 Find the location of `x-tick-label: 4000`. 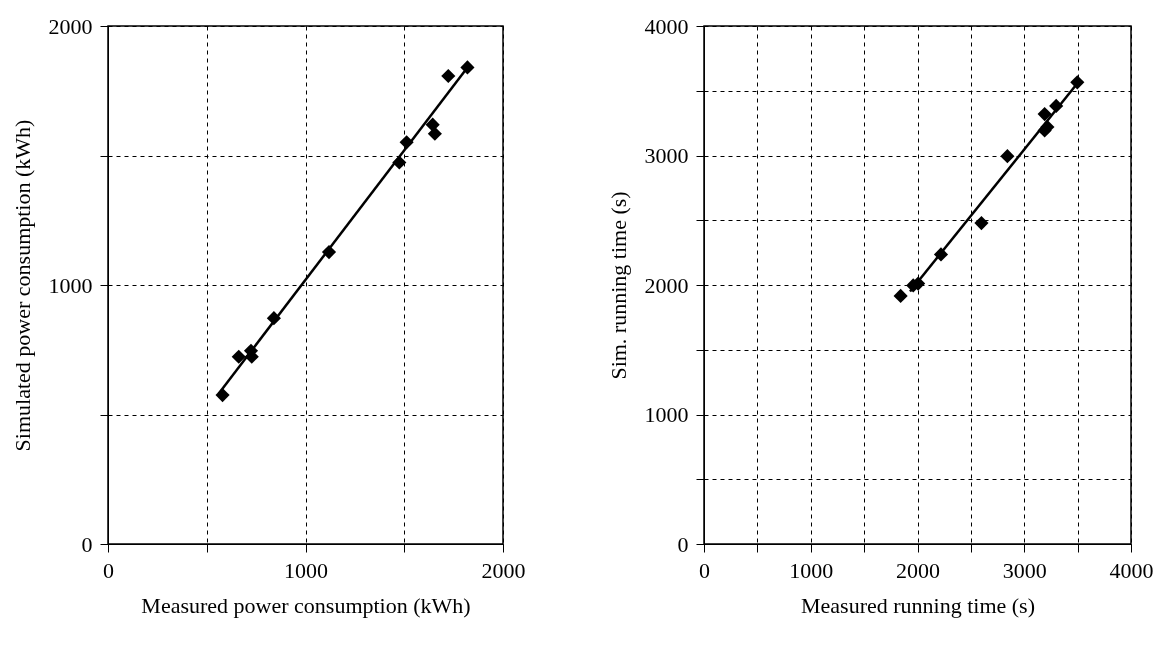

x-tick-label: 4000 is located at coordinates (1131, 570).